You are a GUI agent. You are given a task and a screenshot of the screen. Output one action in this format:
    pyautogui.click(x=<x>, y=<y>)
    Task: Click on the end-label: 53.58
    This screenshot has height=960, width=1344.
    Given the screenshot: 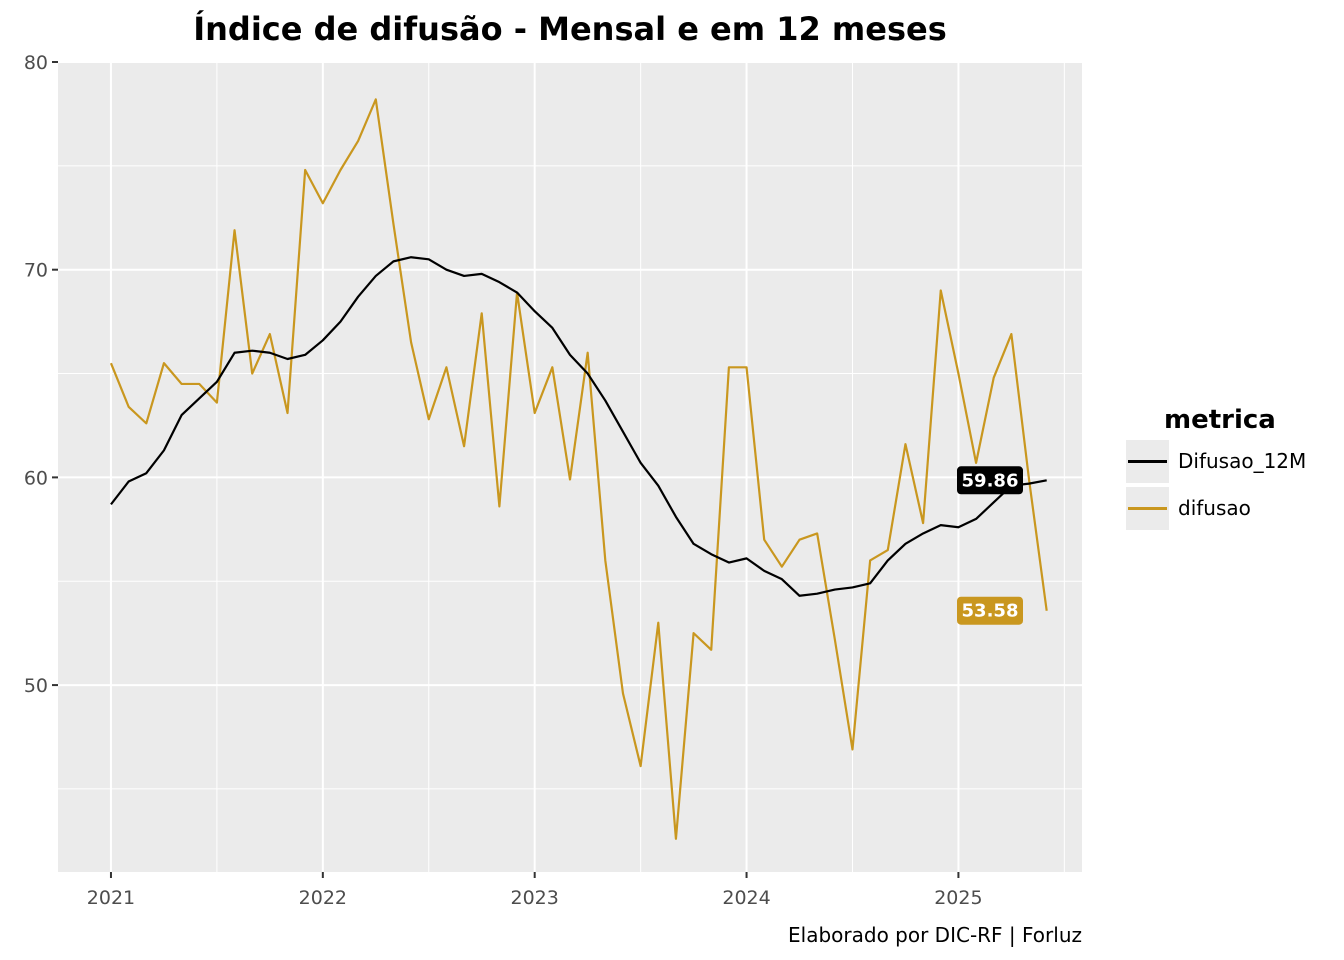 What is the action you would take?
    pyautogui.click(x=990, y=611)
    